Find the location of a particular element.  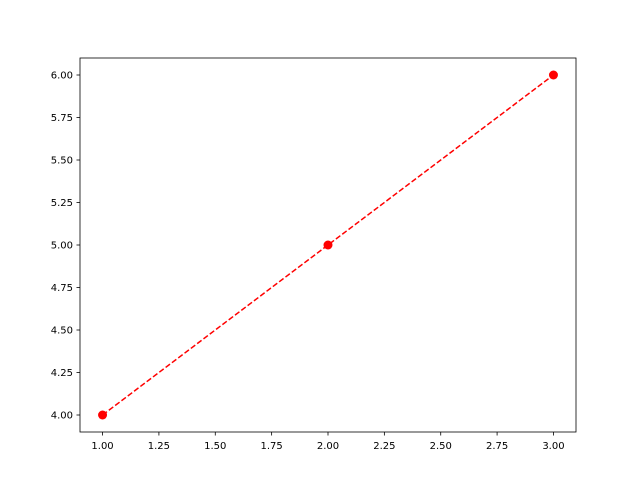

x-tick-label: 3.00 is located at coordinates (553, 446).